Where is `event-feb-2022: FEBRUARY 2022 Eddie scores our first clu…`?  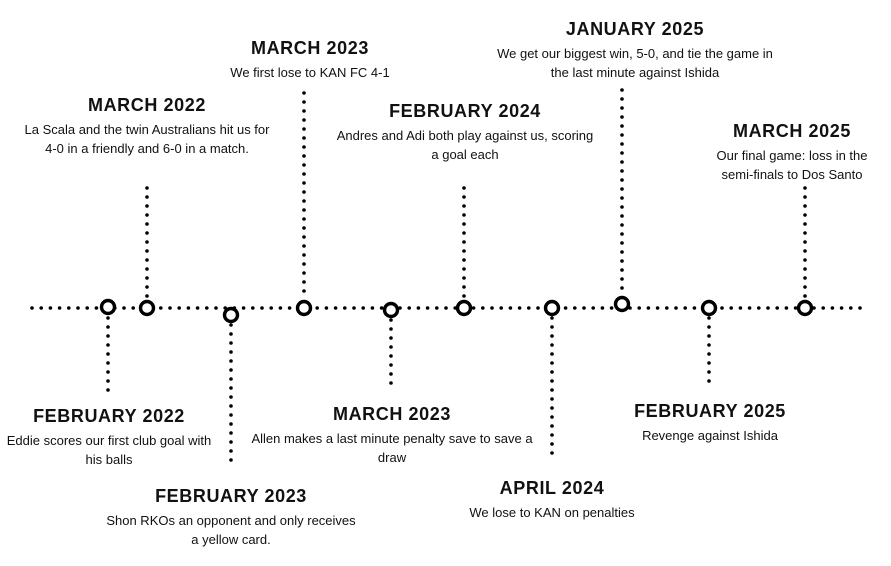 event-feb-2022: FEBRUARY 2022 Eddie scores our first clu… is located at coordinates (109, 437).